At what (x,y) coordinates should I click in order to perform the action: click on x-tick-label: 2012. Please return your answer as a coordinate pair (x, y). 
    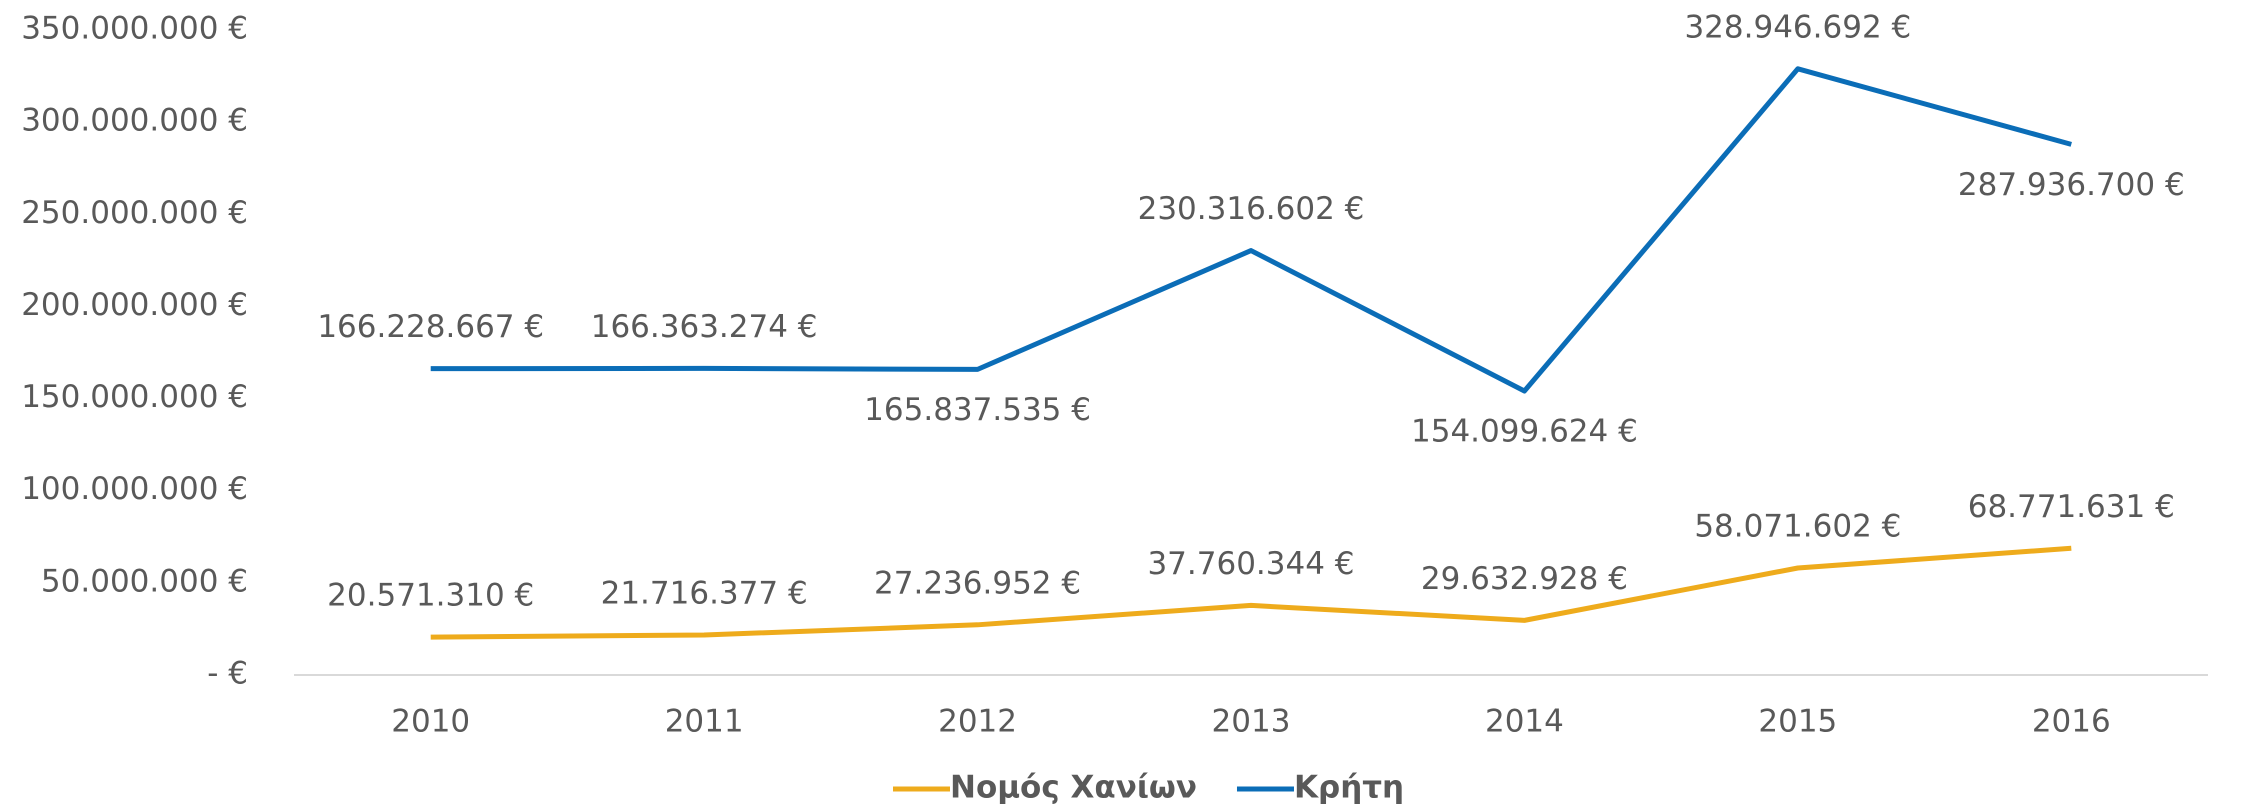
    Looking at the image, I should click on (977, 722).